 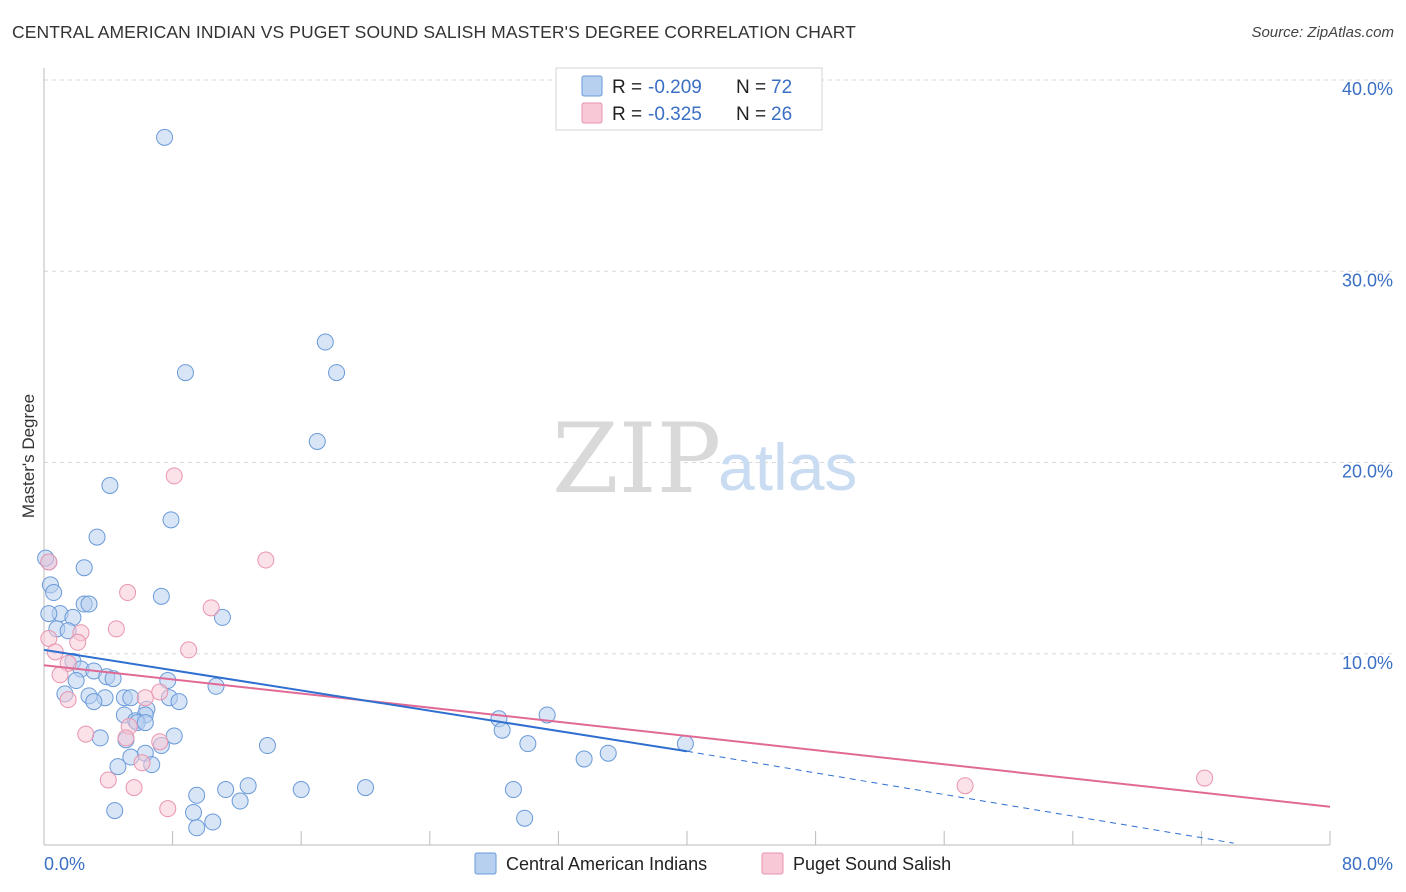 I want to click on legend-n-value-2: 26, so click(x=781, y=114).